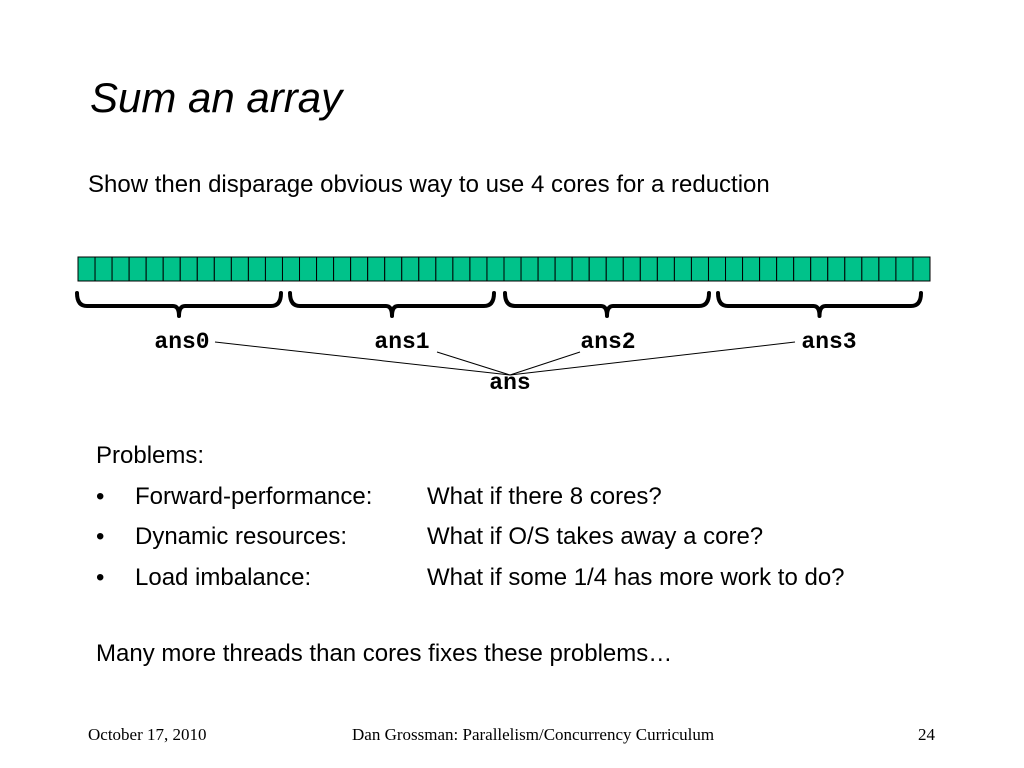 The image size is (1024, 768). Describe the element at coordinates (401, 342) in the screenshot. I see `group-label-ans1: ans1` at that location.